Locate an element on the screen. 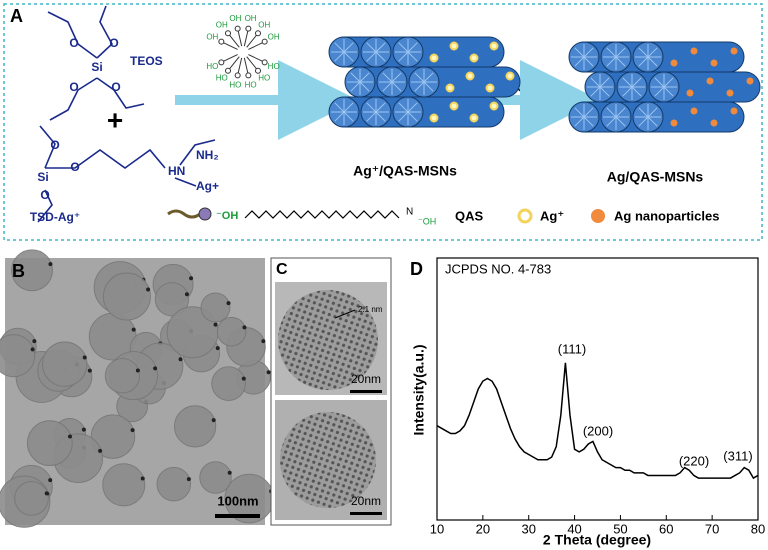  counterion-label: ⁻OH is located at coordinates (227, 216).